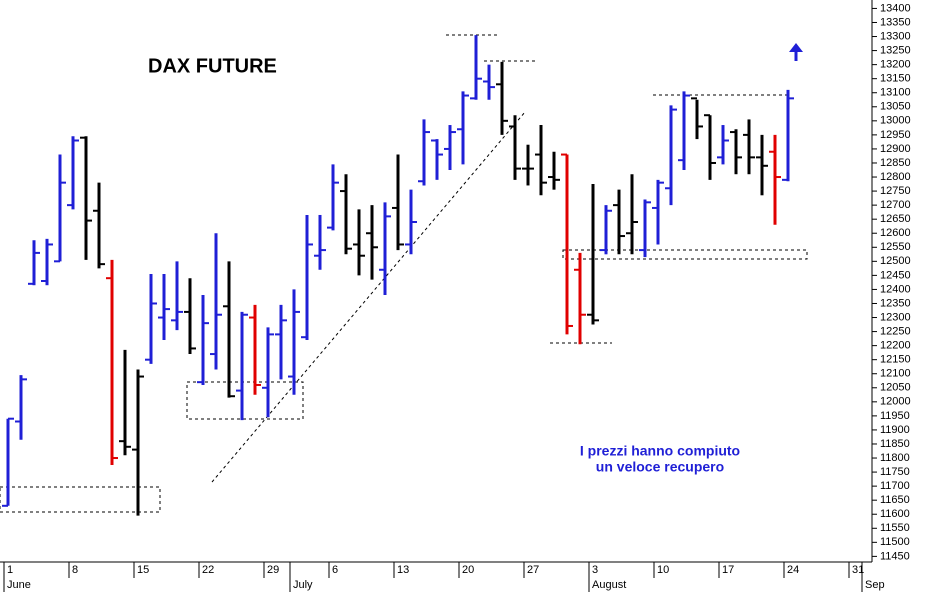 The width and height of the screenshot is (929, 592). I want to click on x-tick-label: 15, so click(143, 570).